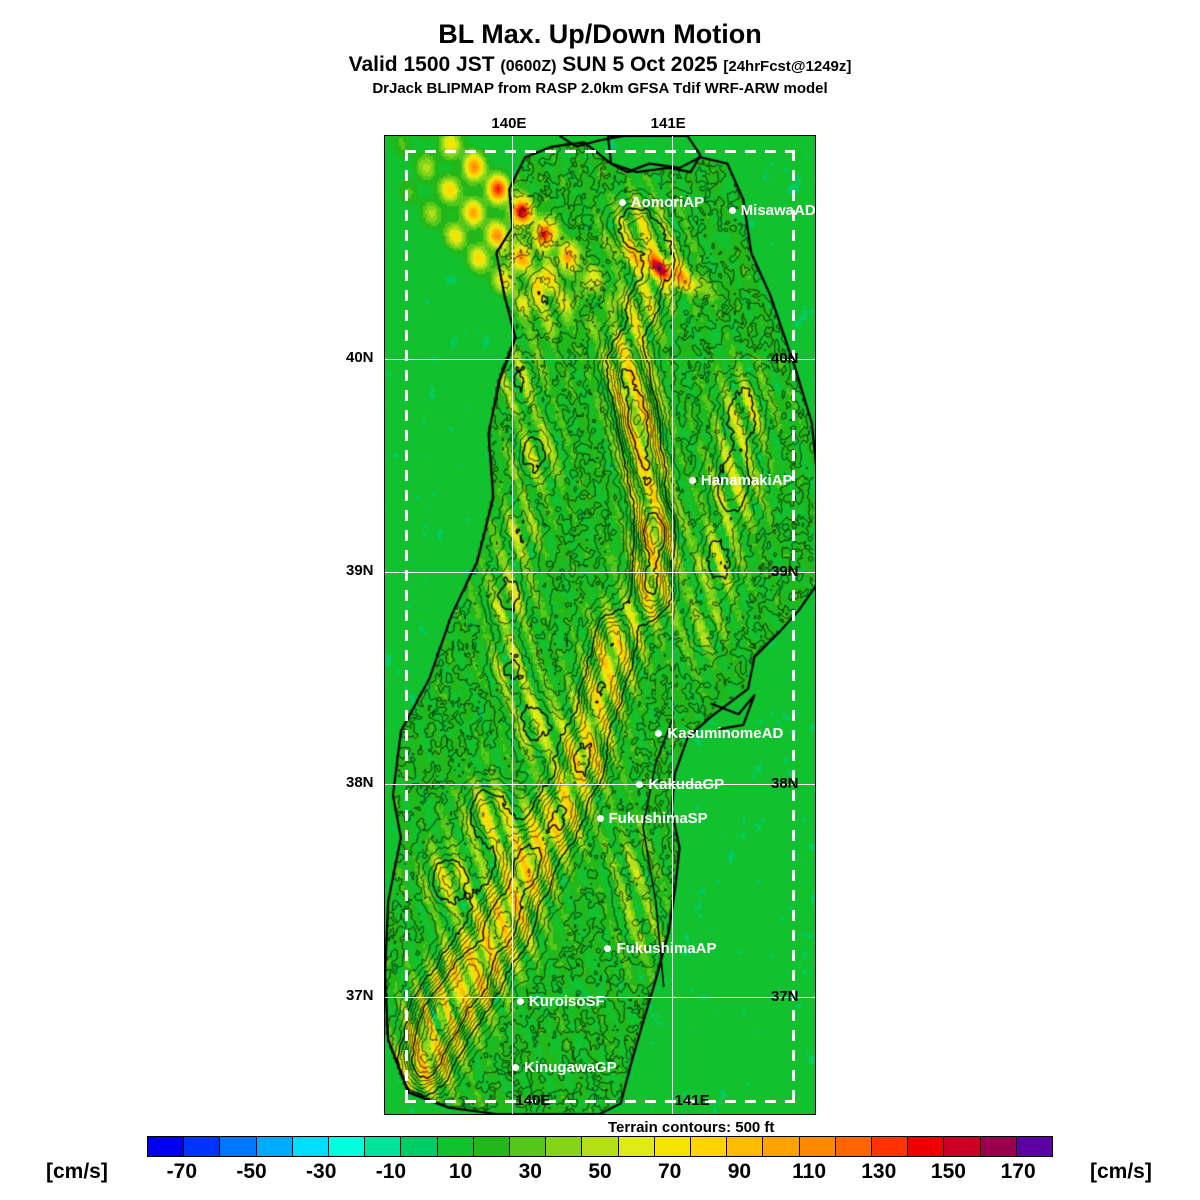 The image size is (1200, 1200). Describe the element at coordinates (787, 67) in the screenshot. I see `forecast-hour: [24hrFcst@1249z]` at that location.